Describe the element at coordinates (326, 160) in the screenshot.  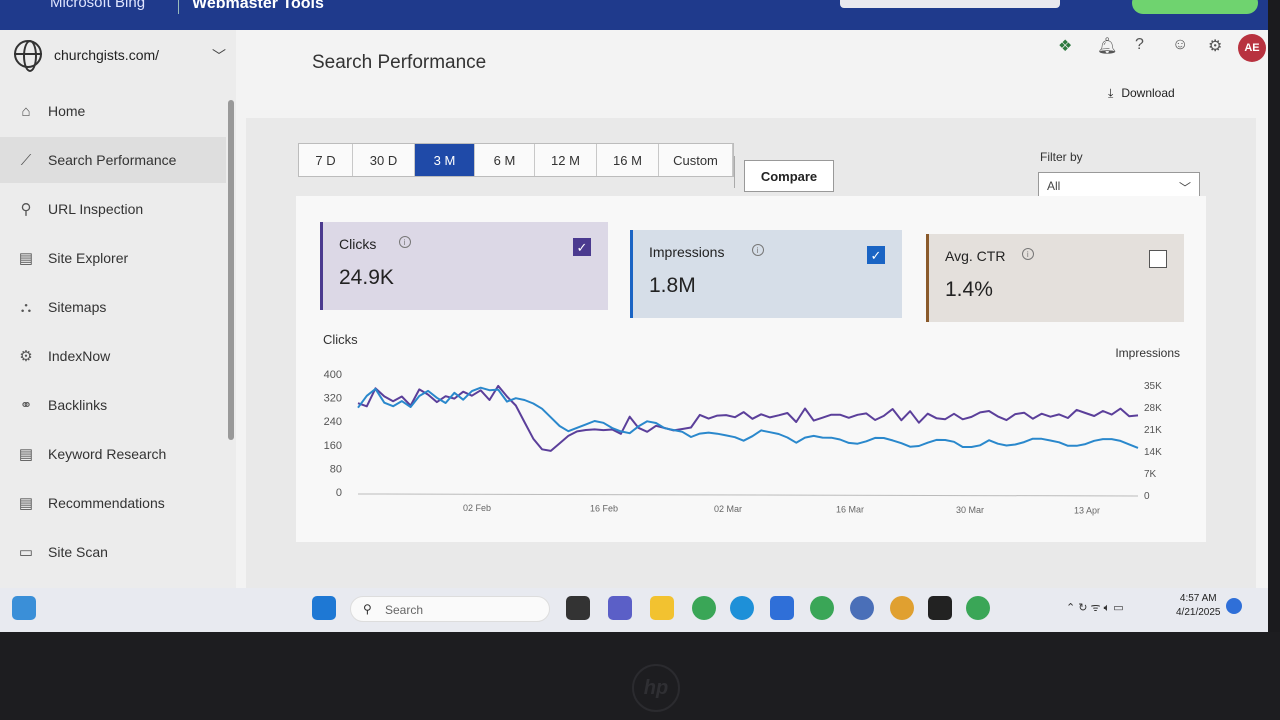
I see `range-button-7d: 7 D` at that location.